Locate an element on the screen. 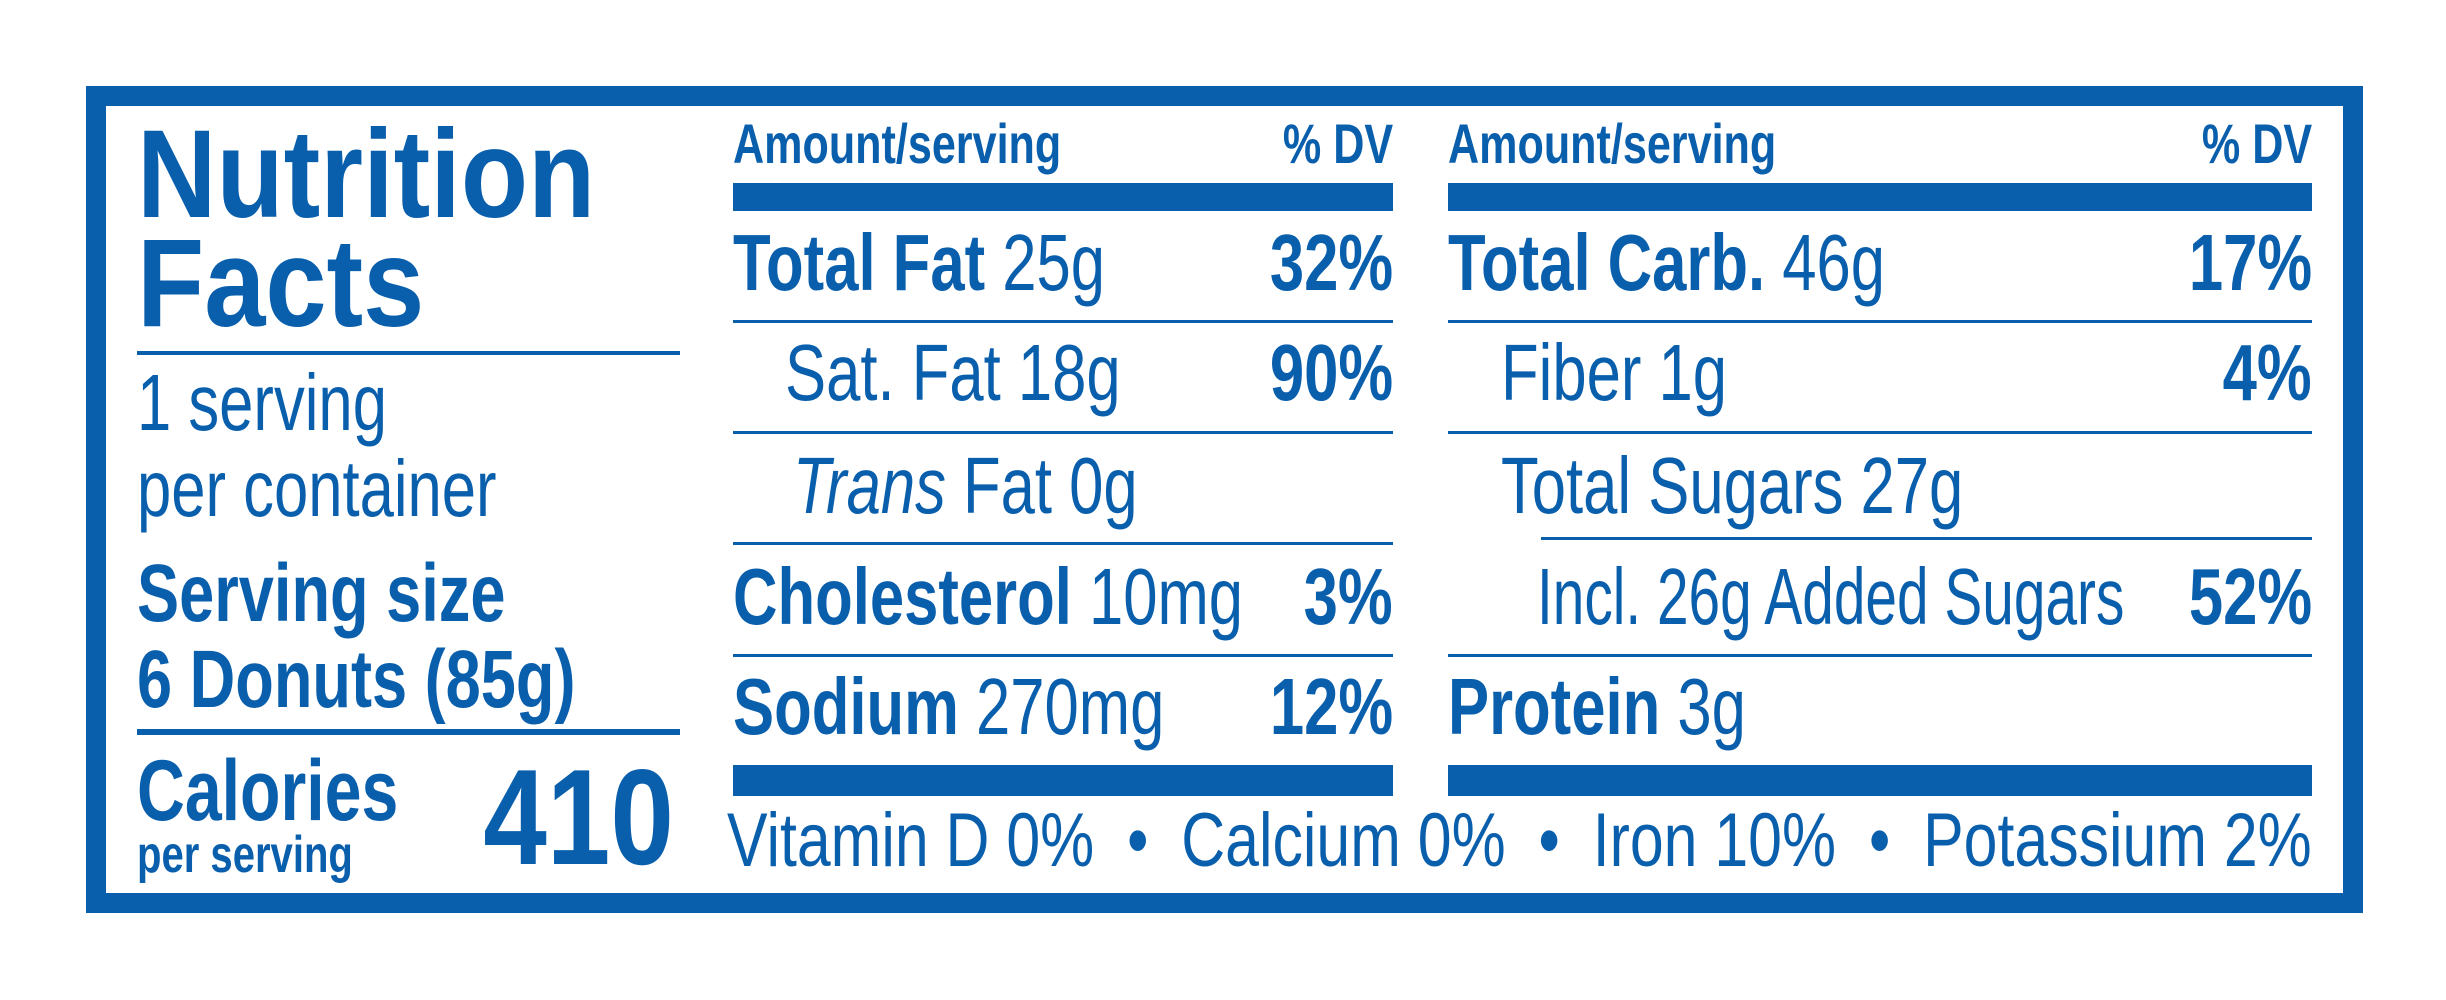 This screenshot has width=2446, height=1000. nutrient-name: Protein is located at coordinates (1554, 706).